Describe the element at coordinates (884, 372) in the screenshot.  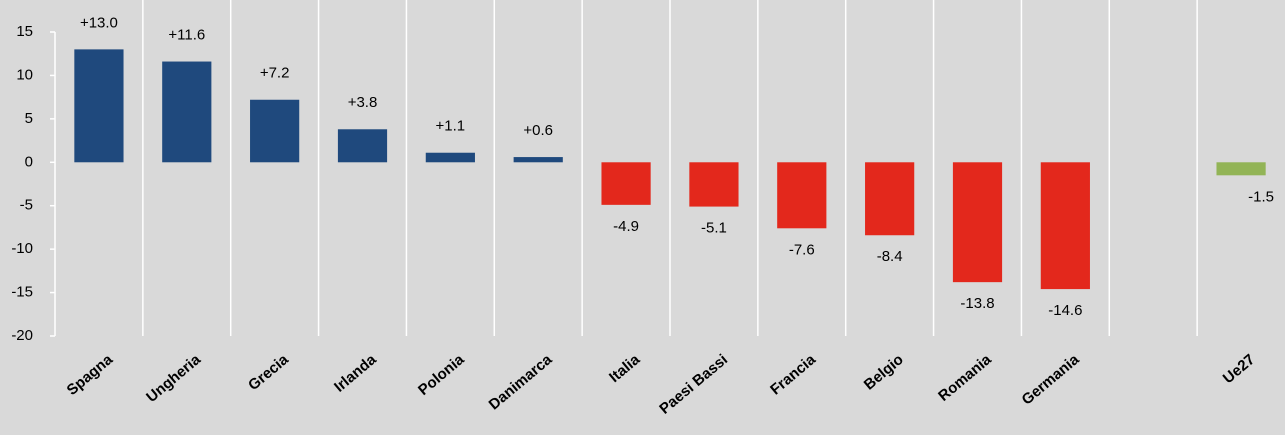
I see `x-tick-label: Belgio` at that location.